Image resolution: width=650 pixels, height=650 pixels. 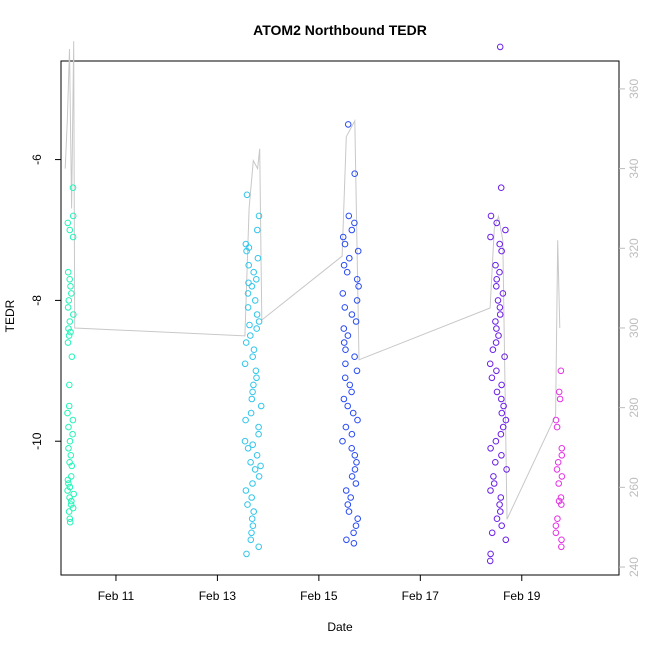 What do you see at coordinates (634, 168) in the screenshot?
I see `y2-tick-label: 340` at bounding box center [634, 168].